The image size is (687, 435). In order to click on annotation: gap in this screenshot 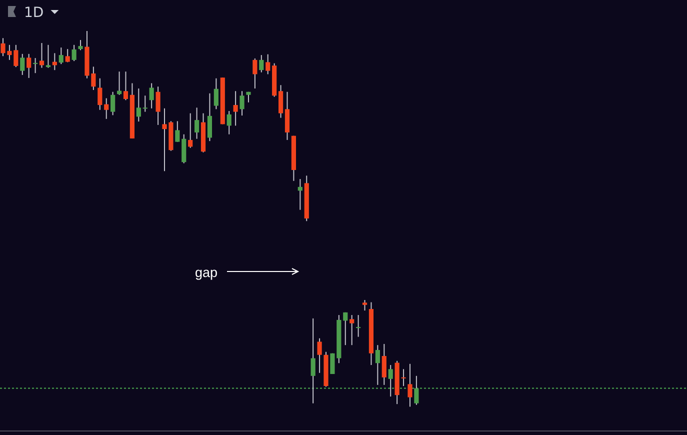, I will do `click(206, 272)`.